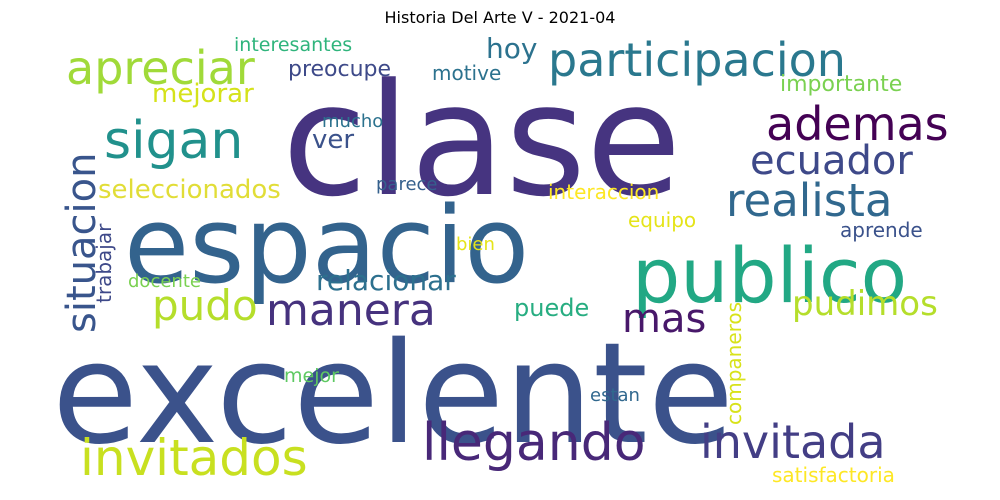  I want to click on word-ver: ver, so click(333, 140).